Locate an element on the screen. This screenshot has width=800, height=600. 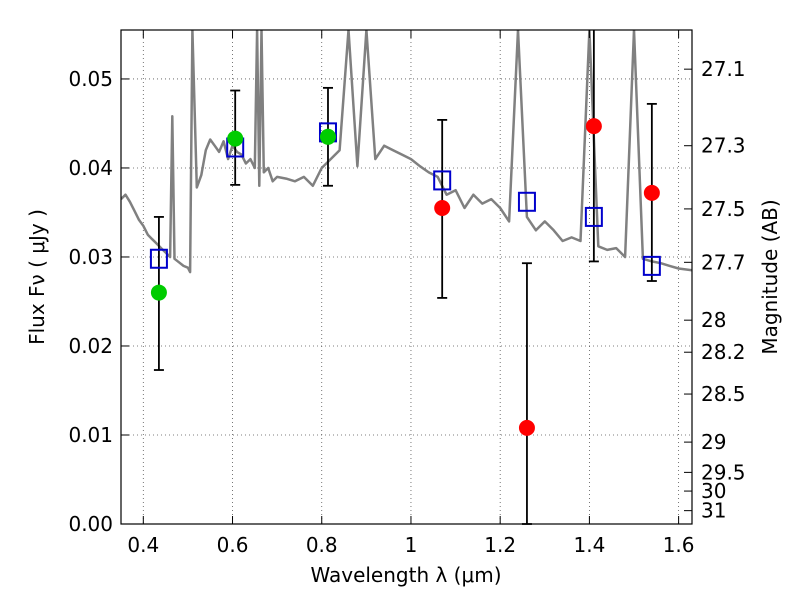
y-tick-label: 0.03 is located at coordinates (90, 257).